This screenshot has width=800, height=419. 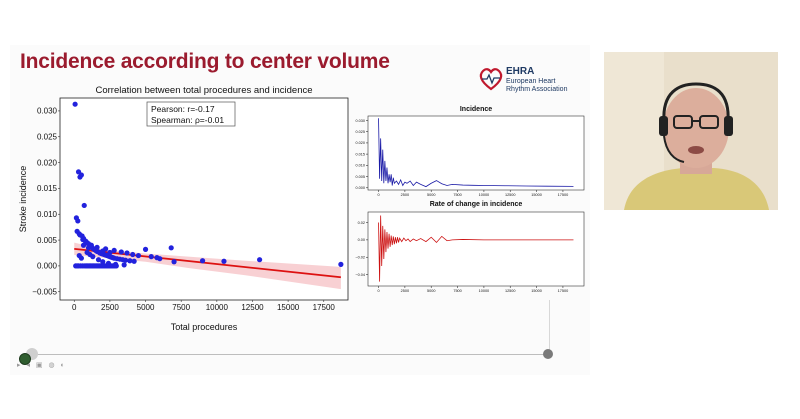 I want to click on rate-y-tick-label: 0.00, so click(x=361, y=240).